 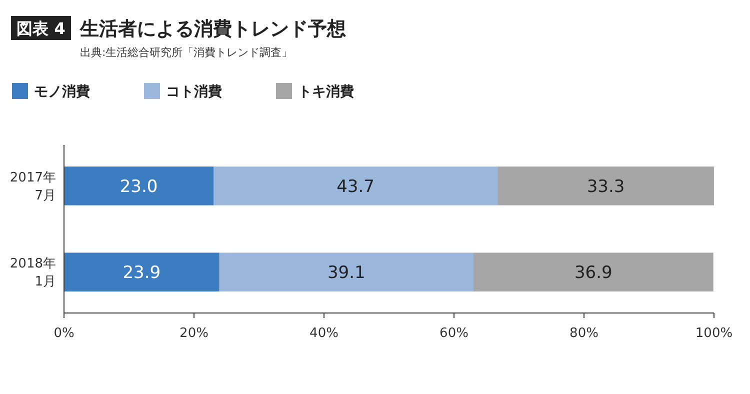 I want to click on legend-label: コト消費, so click(x=194, y=92).